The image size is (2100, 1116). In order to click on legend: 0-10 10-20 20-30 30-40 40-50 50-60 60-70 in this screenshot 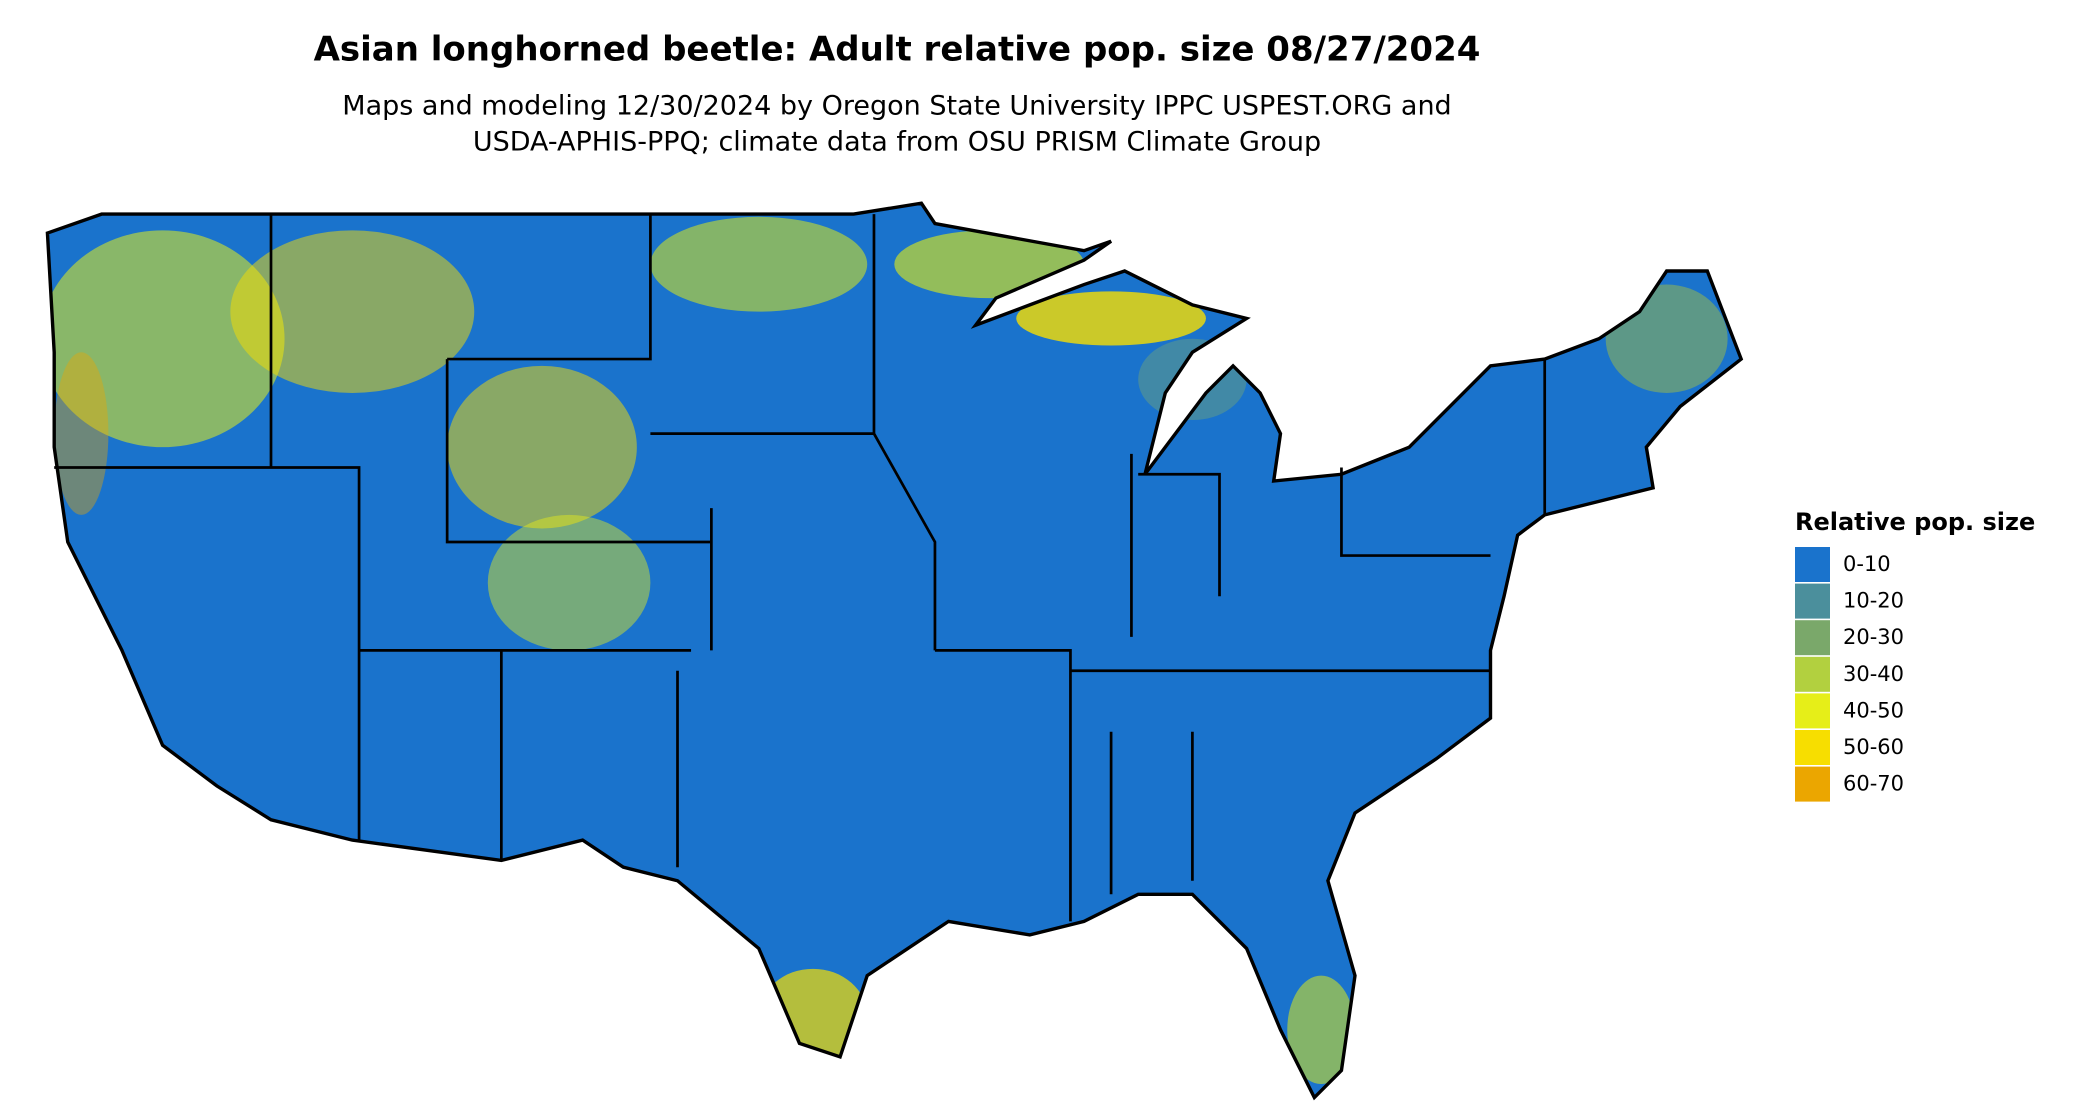, I will do `click(1849, 674)`.